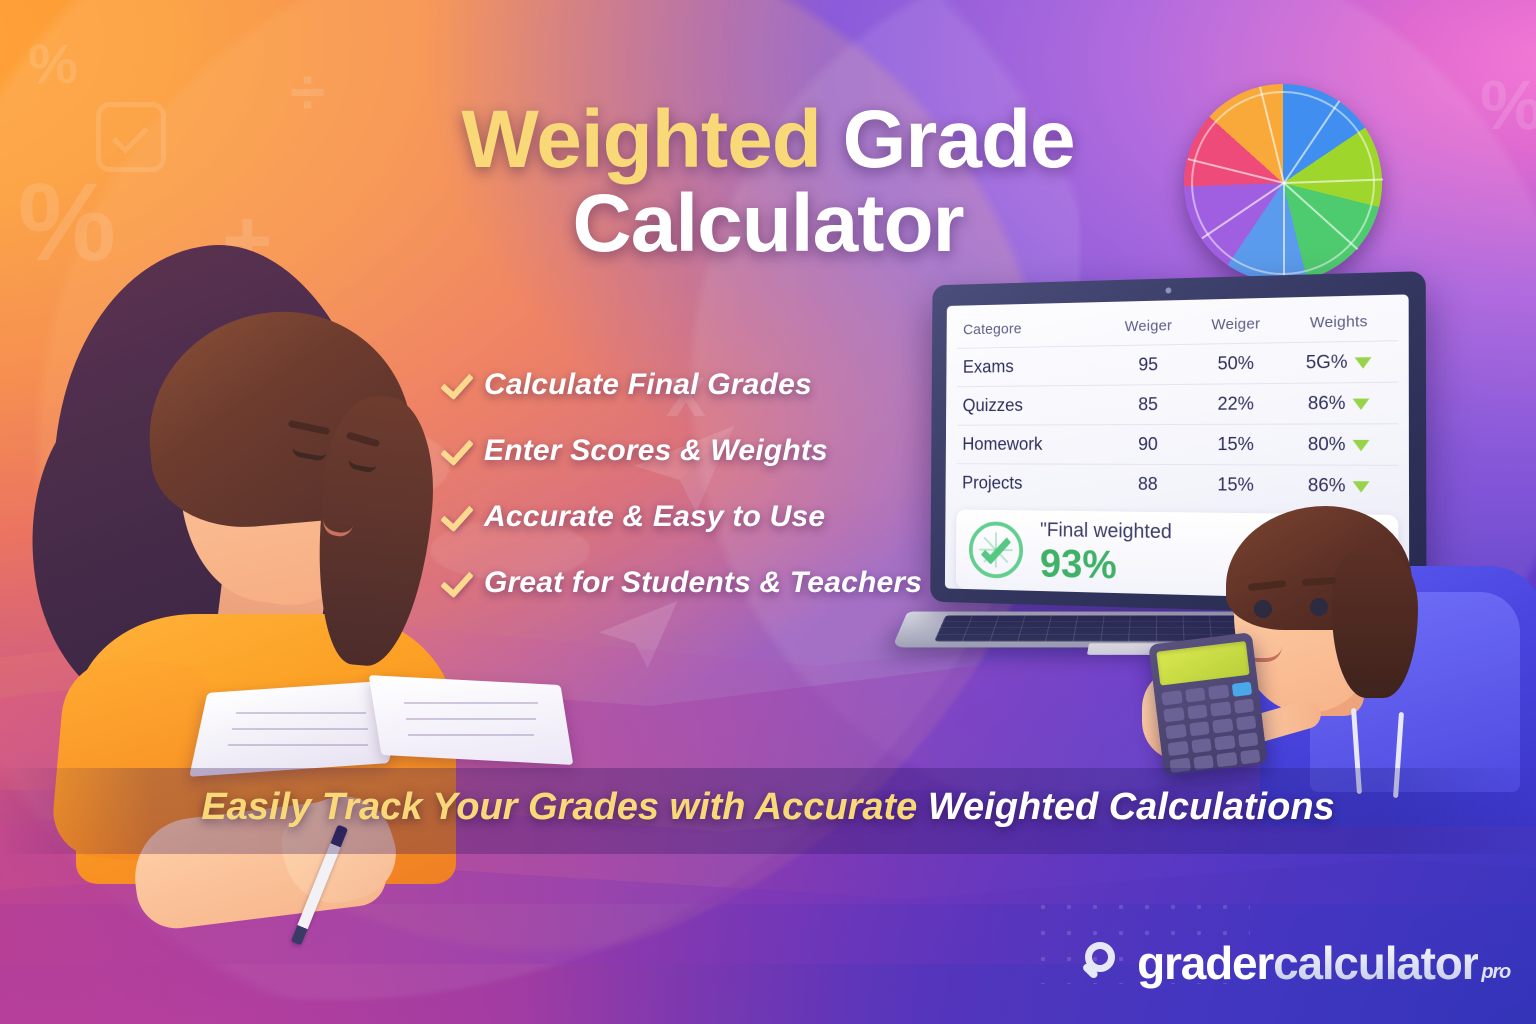 This screenshot has height=1024, width=1536. I want to click on student-boy-illustration, so click(1339, 661).